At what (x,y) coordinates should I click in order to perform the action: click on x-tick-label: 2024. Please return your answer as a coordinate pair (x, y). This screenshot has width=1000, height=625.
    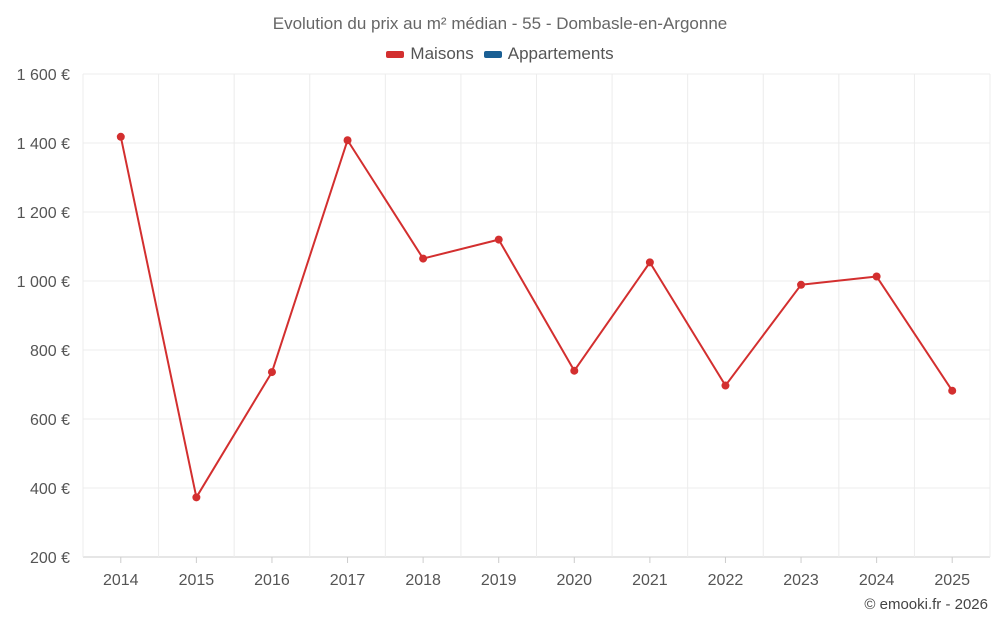
    Looking at the image, I should click on (877, 580).